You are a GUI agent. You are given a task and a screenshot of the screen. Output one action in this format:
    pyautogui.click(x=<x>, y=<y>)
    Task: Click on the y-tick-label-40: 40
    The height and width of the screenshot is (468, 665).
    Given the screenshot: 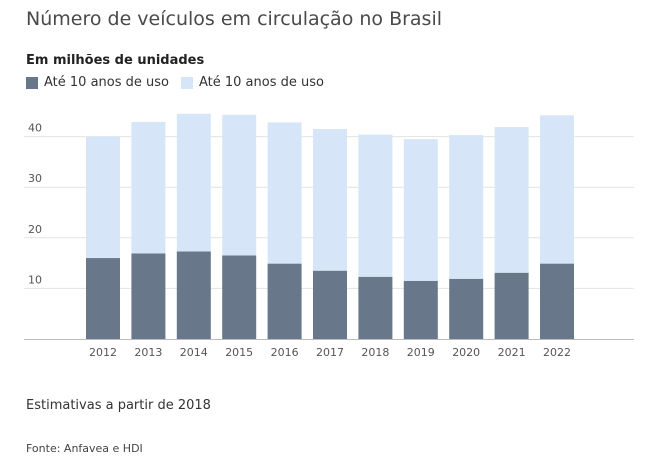 What is the action you would take?
    pyautogui.click(x=35, y=128)
    